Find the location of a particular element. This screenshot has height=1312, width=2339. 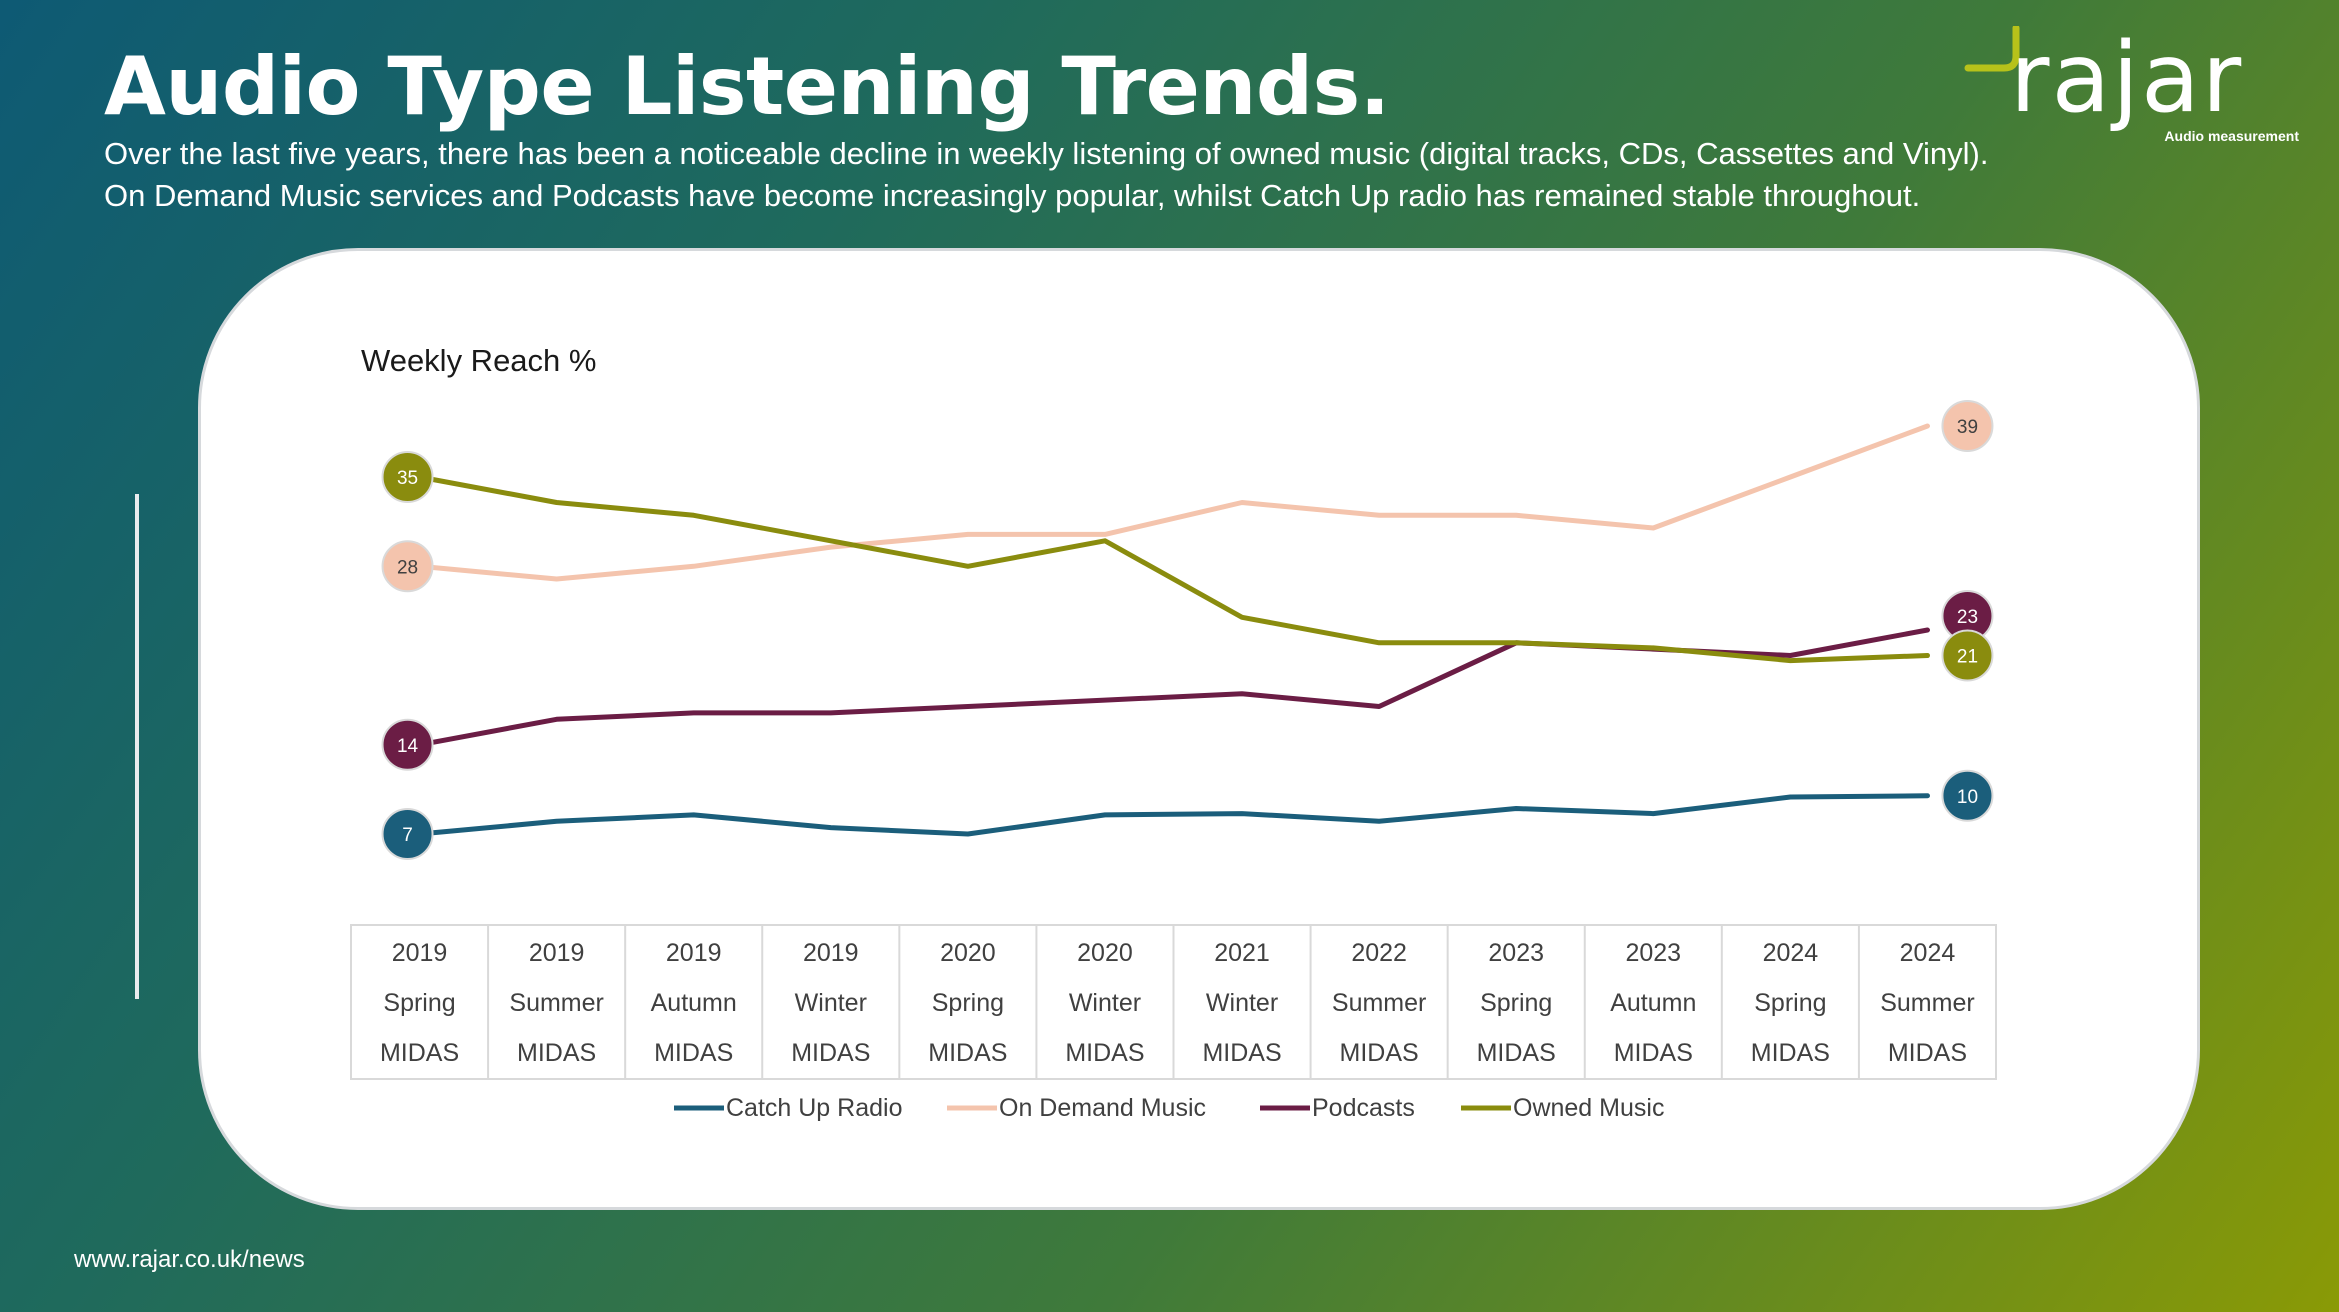

logo-bracket-icon is located at coordinates (1992, 49).